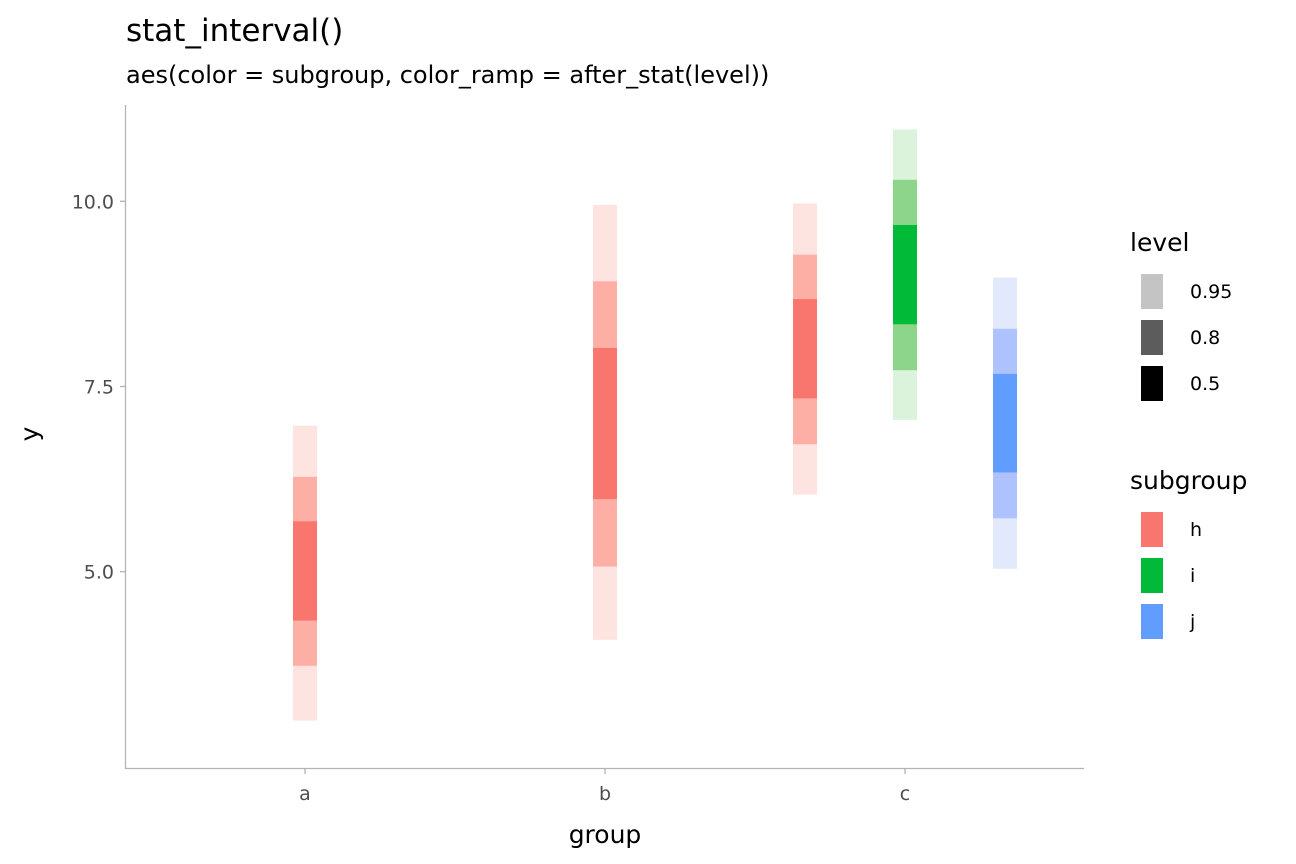  I want to click on legend-subgroup-label: h, so click(1196, 530).